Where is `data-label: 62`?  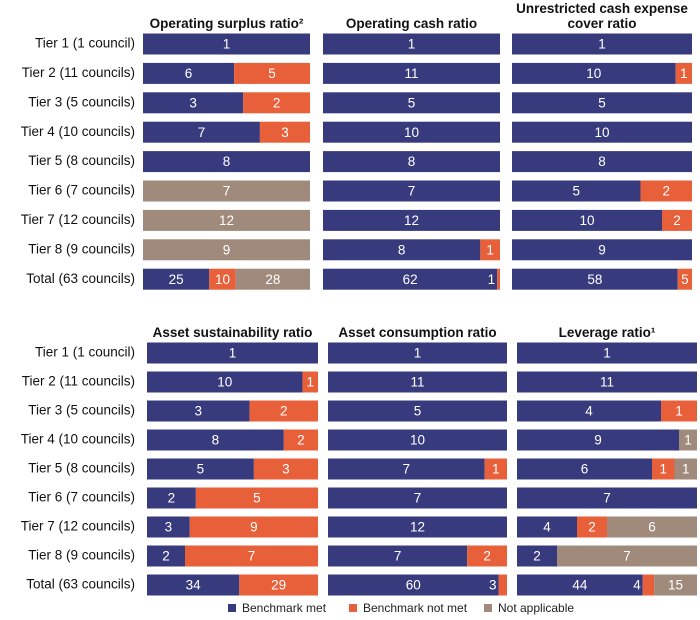
data-label: 62 is located at coordinates (410, 279).